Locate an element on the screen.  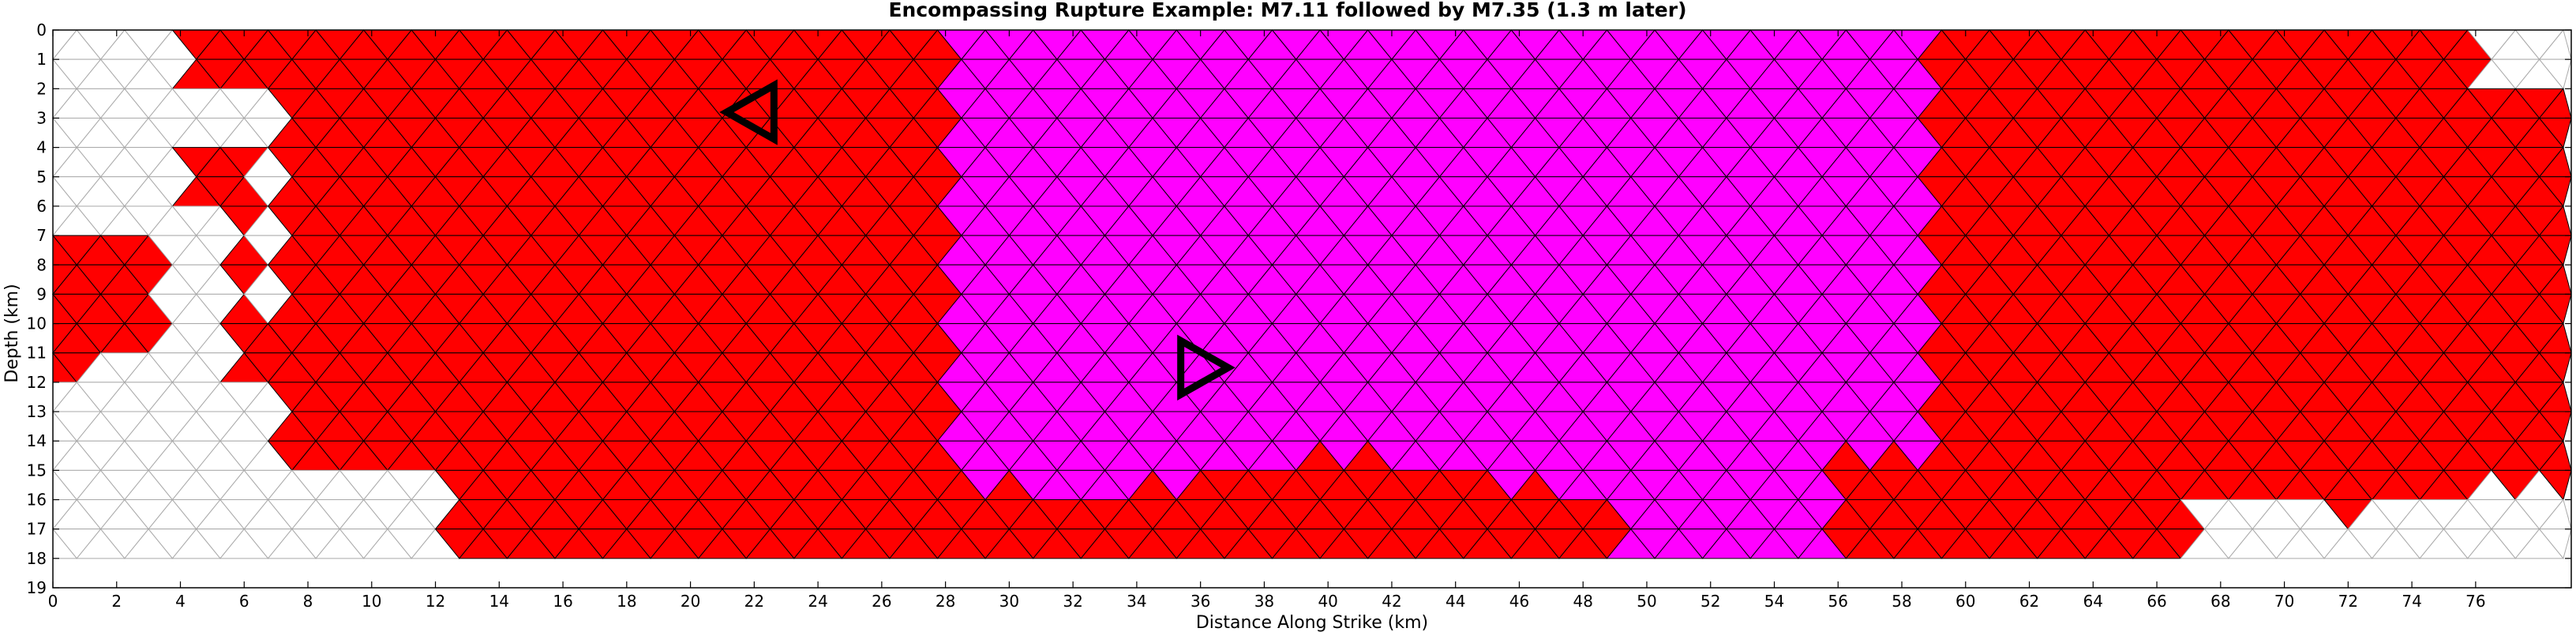
y-tick-label: 1 is located at coordinates (41, 60).